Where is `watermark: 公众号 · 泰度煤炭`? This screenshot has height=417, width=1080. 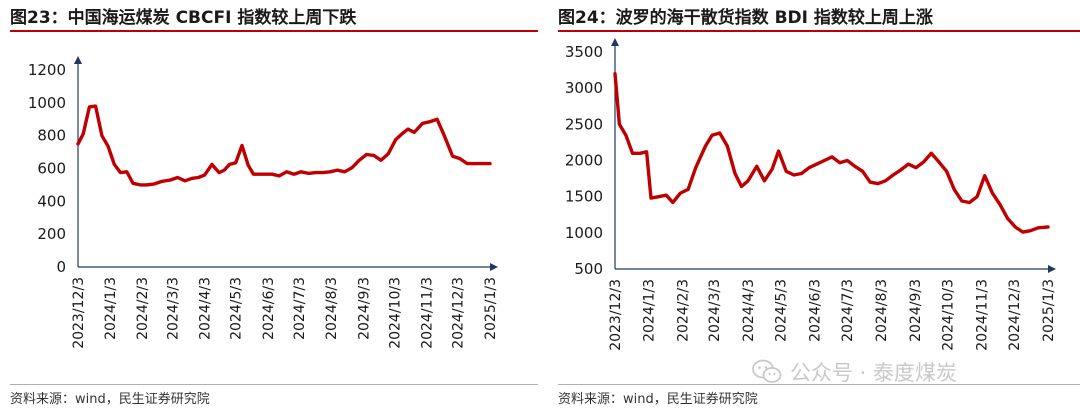
watermark: 公众号 · 泰度煤炭 is located at coordinates (854, 372).